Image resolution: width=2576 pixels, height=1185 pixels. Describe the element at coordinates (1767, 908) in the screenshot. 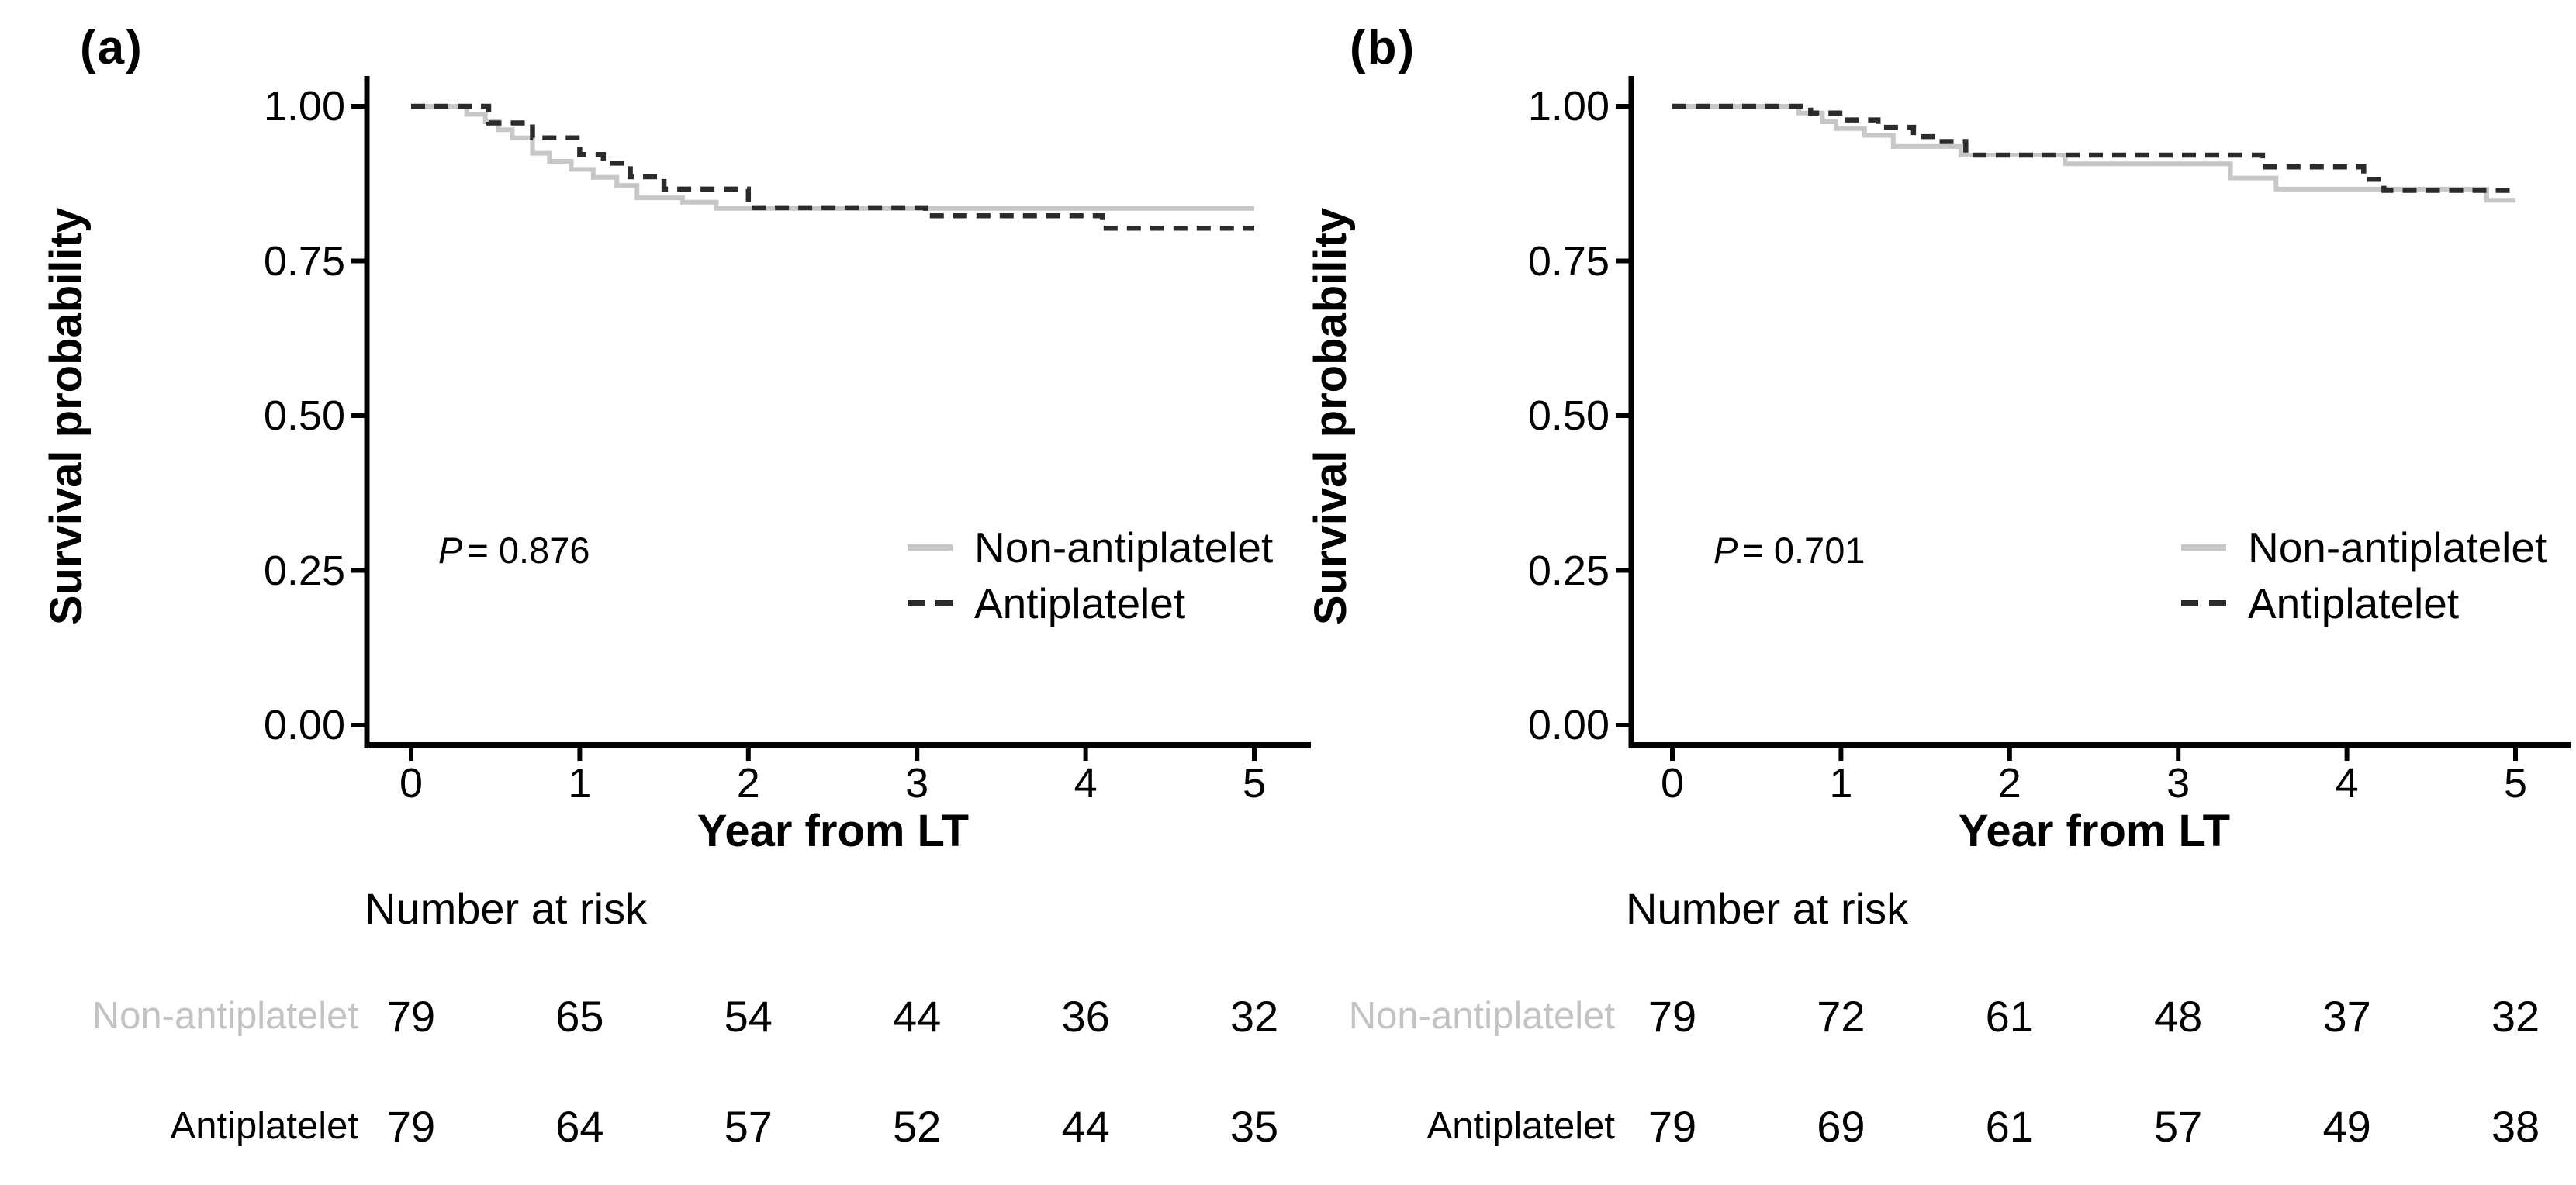

I see `panel-b-risk-table-header: Number at risk` at that location.